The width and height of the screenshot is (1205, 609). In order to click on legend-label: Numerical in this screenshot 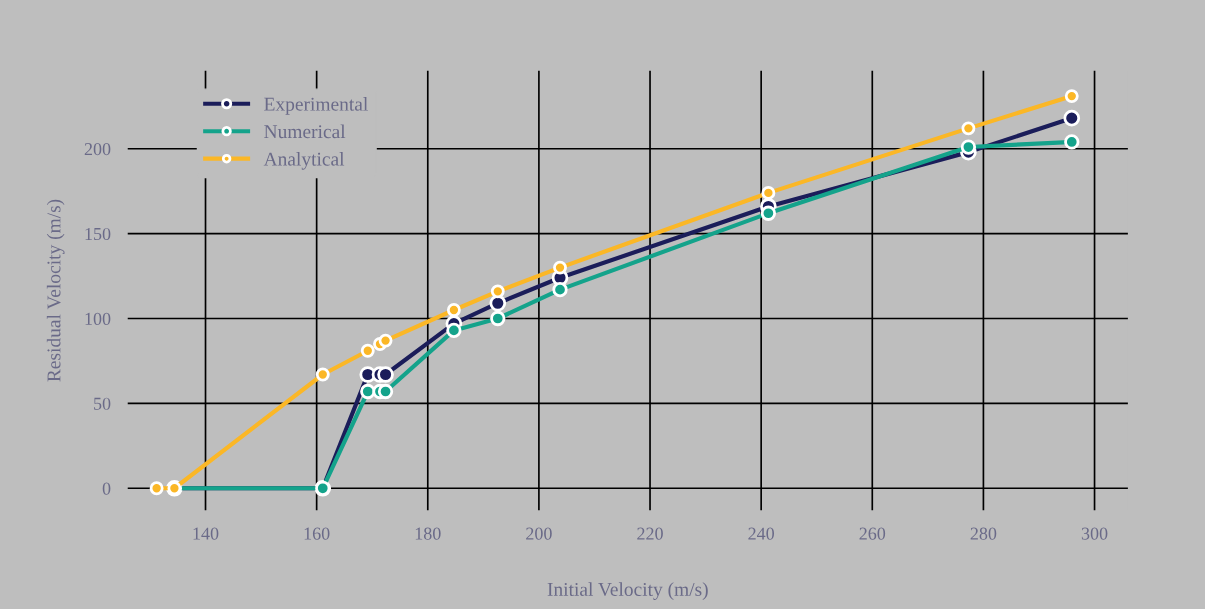, I will do `click(305, 131)`.